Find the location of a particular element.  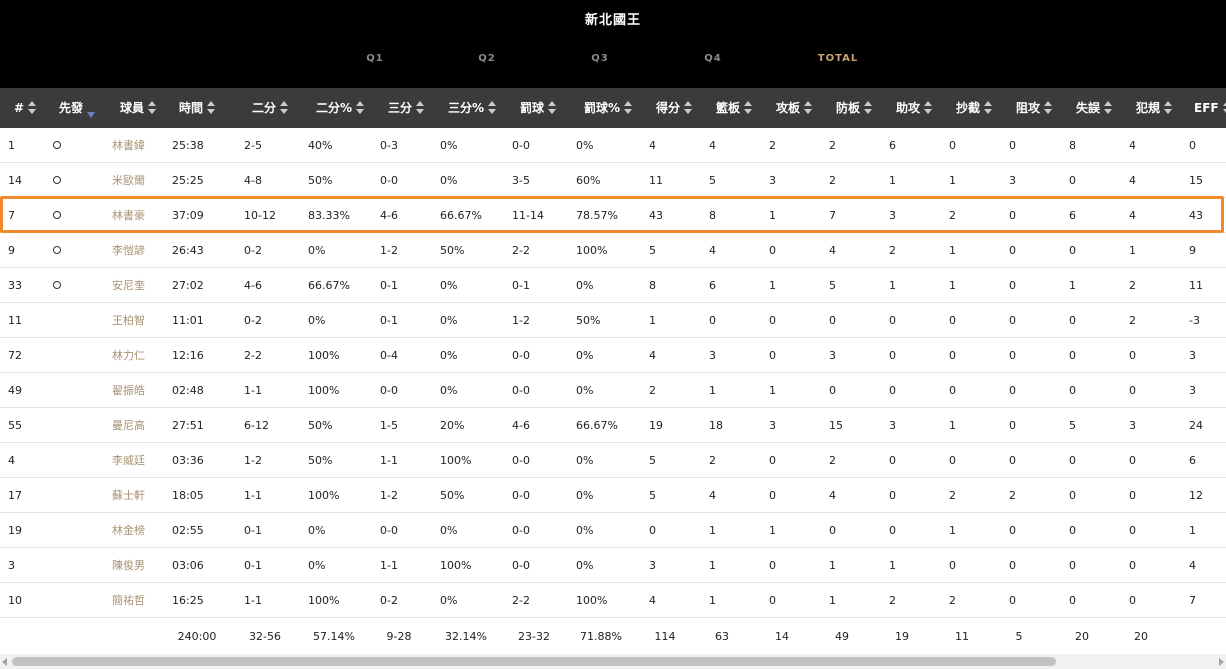

column-header-tov: 失誤 is located at coordinates (1094, 108).